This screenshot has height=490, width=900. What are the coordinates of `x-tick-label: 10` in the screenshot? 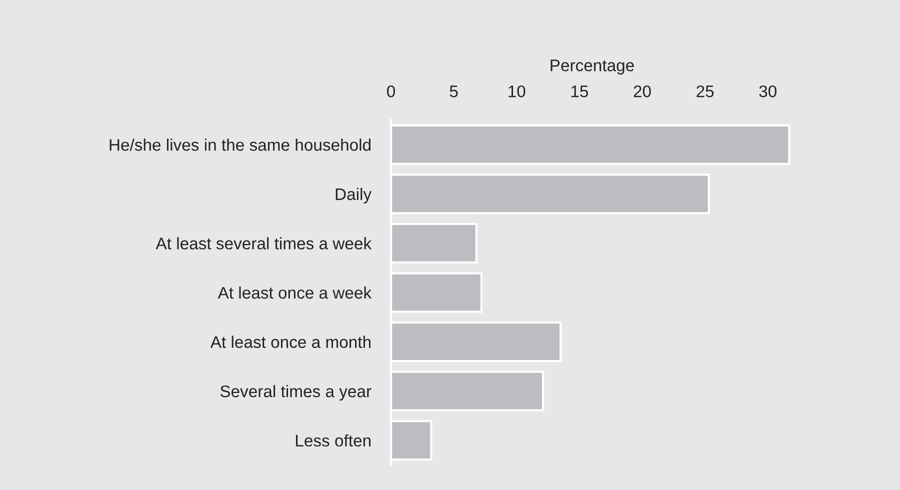 It's located at (517, 91).